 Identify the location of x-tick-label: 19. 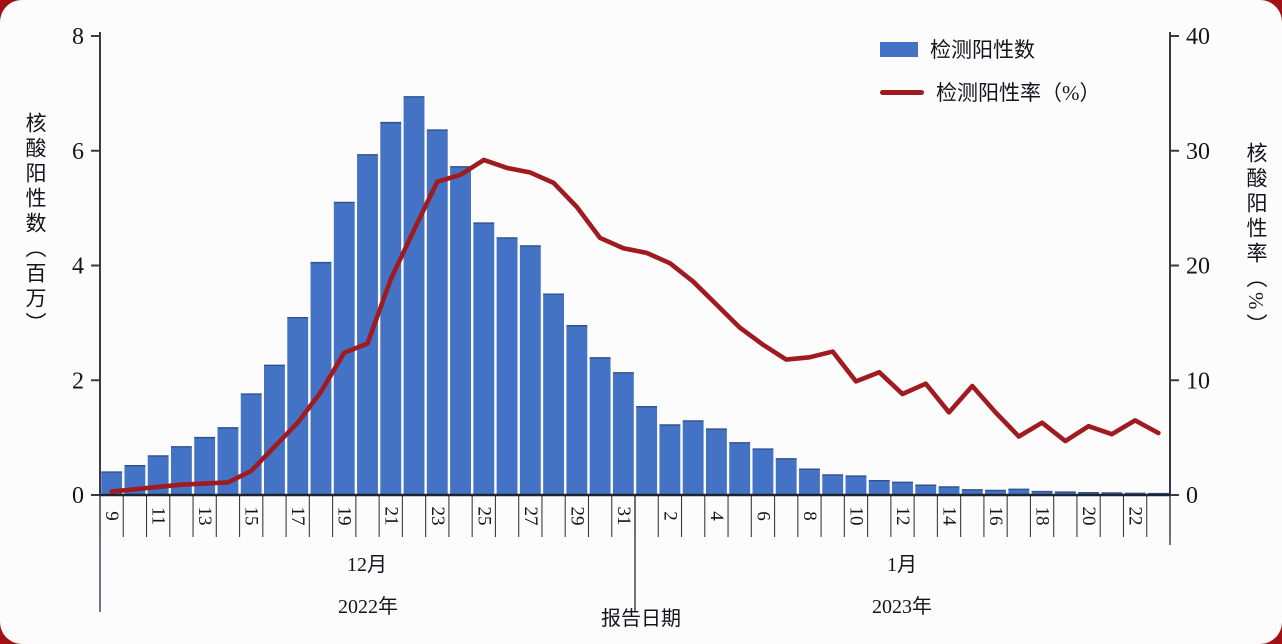
(344, 516).